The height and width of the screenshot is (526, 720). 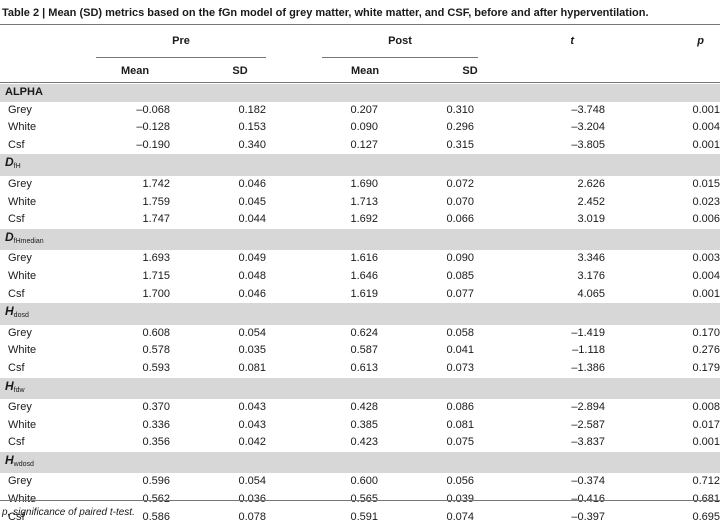 What do you see at coordinates (252, 127) in the screenshot?
I see `cell-pre-sd: 0.153` at bounding box center [252, 127].